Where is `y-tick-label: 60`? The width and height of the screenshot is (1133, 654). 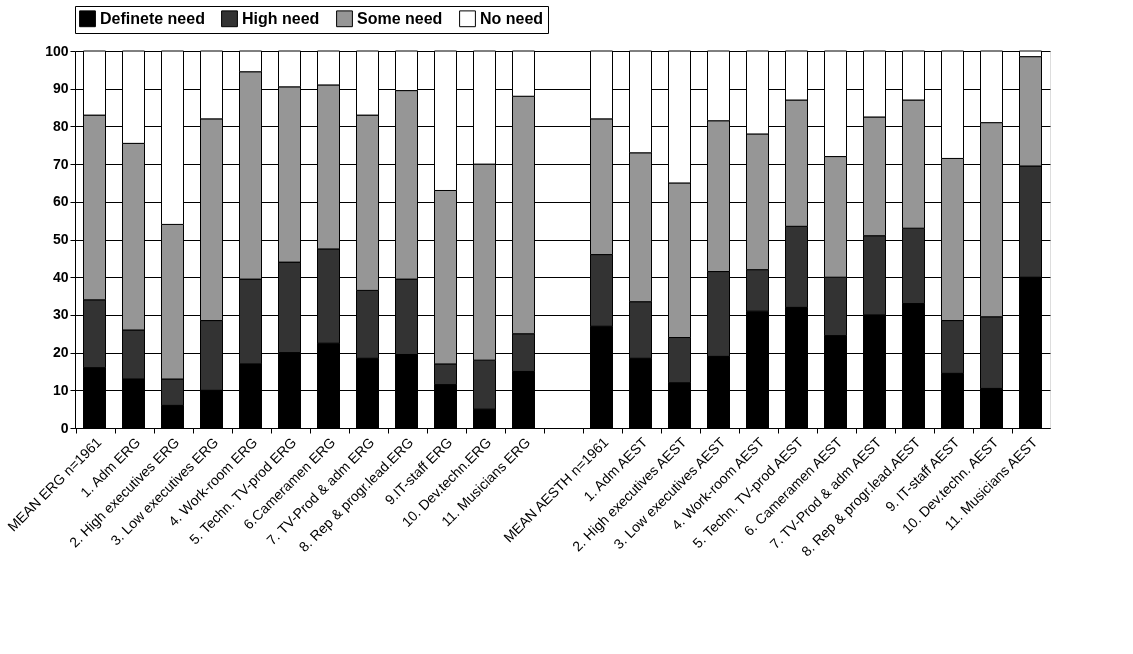
y-tick-label: 60 is located at coordinates (60, 201).